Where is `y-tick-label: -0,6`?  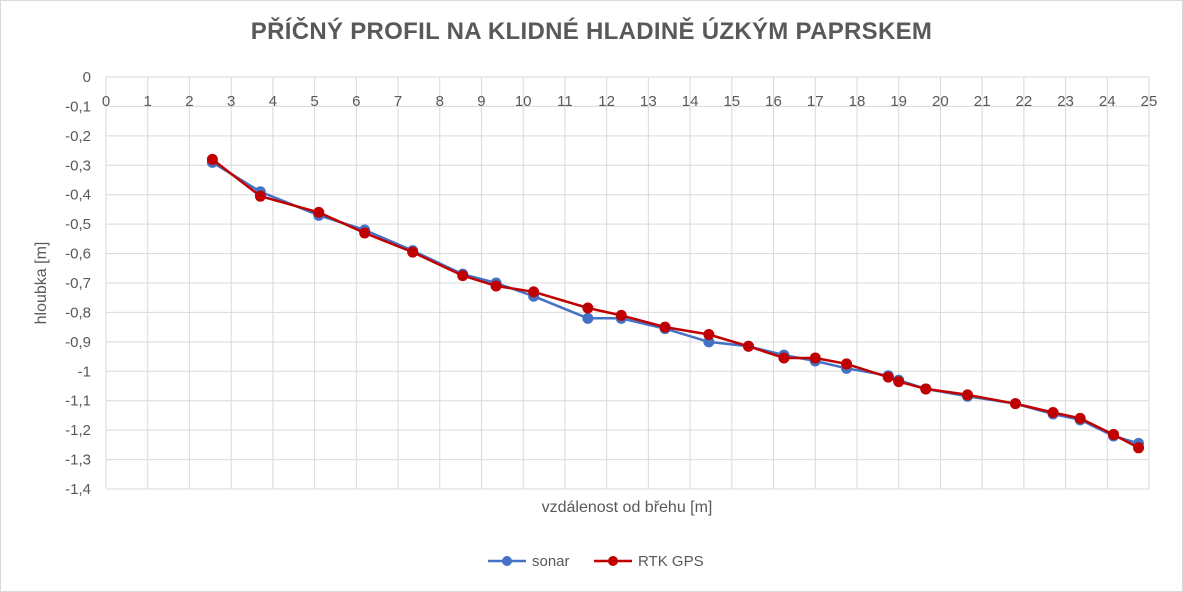
y-tick-label: -0,6 is located at coordinates (78, 254).